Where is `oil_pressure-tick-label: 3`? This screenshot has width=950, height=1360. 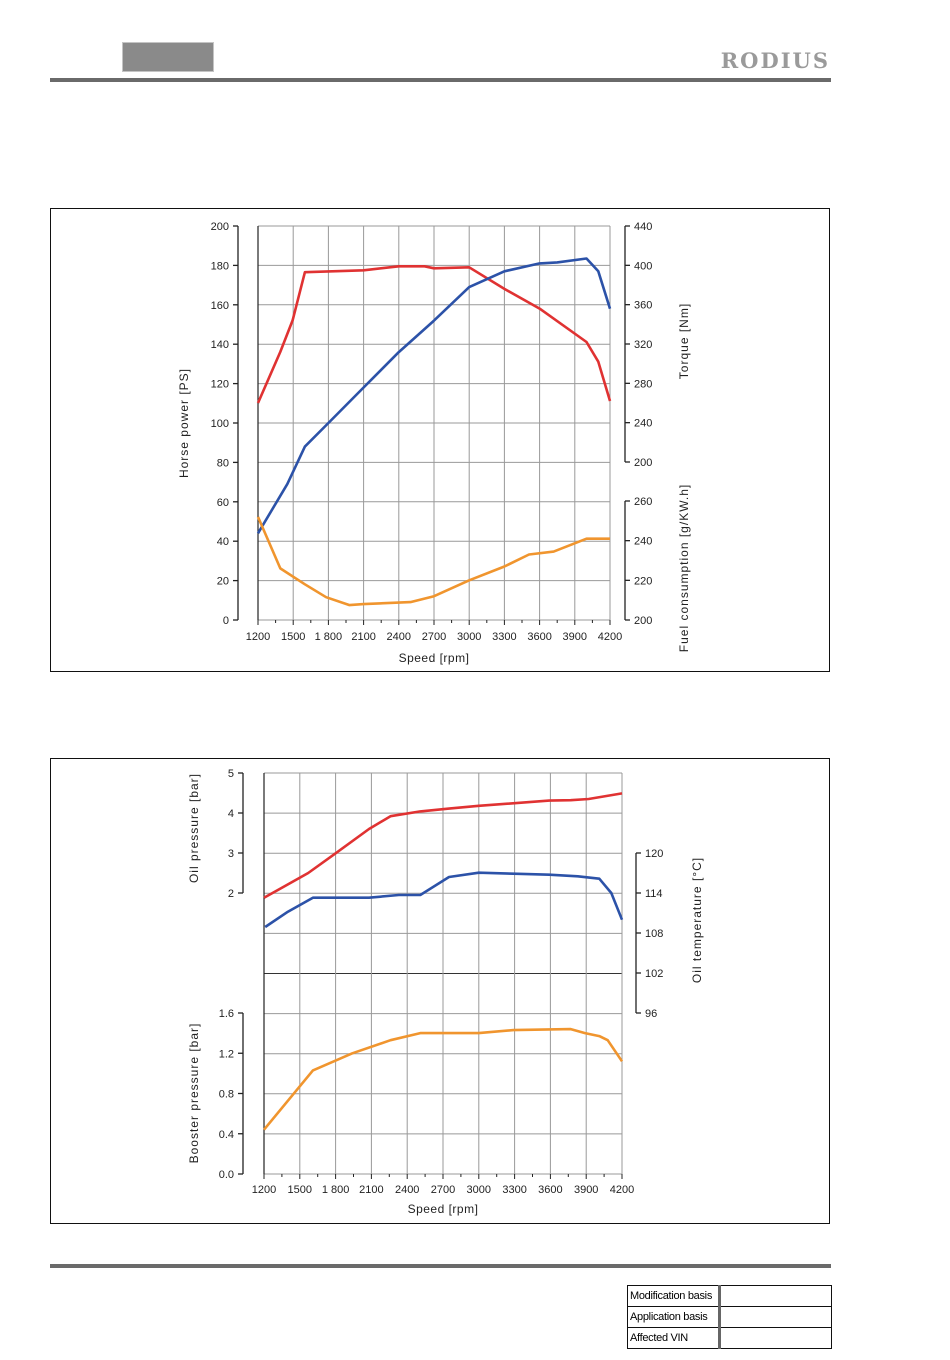
oil_pressure-tick-label: 3 is located at coordinates (231, 854).